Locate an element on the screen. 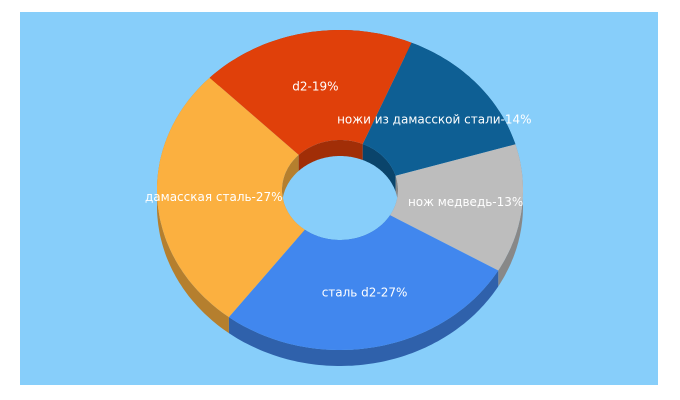 This screenshot has width=680, height=400. data-label: ножи из дамасской стали-14% is located at coordinates (434, 120).